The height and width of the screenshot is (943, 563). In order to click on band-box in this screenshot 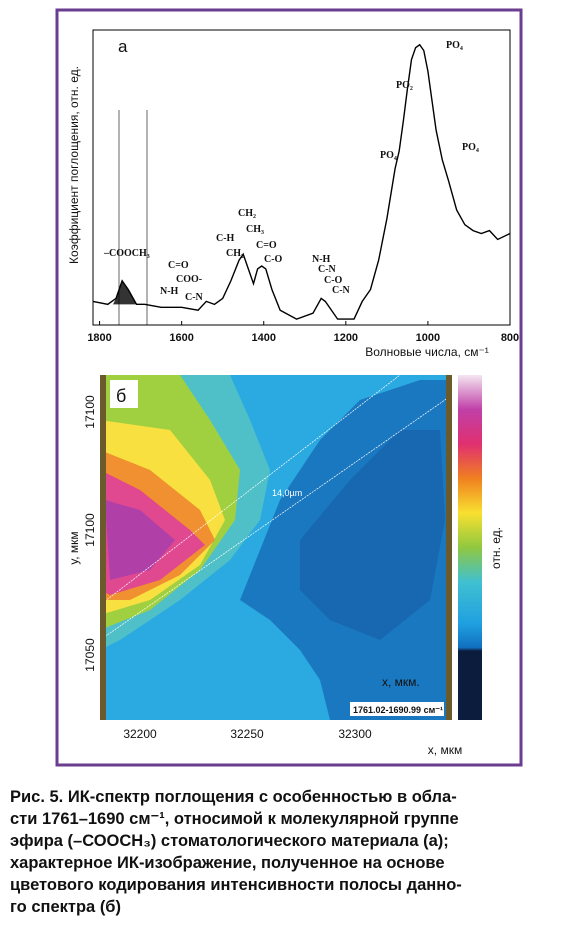, I will do `click(397, 709)`.